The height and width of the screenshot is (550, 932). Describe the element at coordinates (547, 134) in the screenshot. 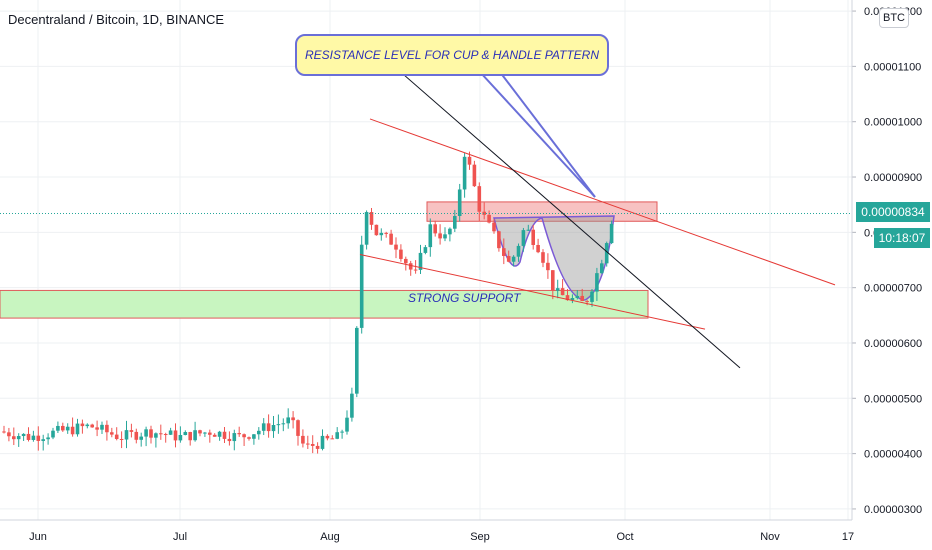

I see `callout-pointer` at that location.